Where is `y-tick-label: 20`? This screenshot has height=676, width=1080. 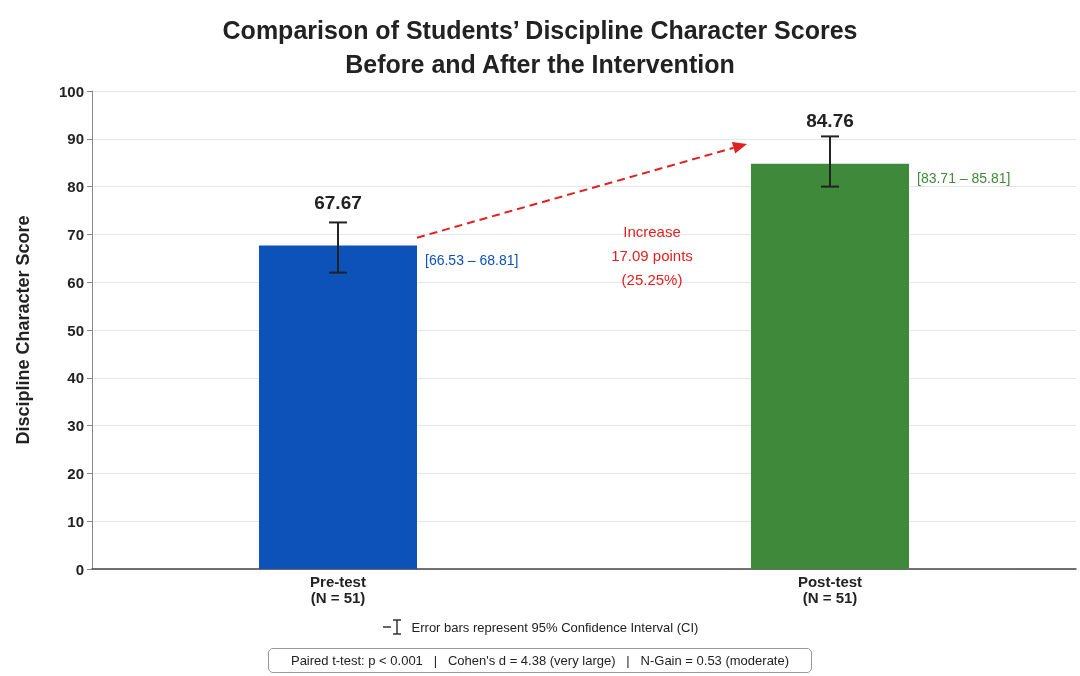 y-tick-label: 20 is located at coordinates (75, 473).